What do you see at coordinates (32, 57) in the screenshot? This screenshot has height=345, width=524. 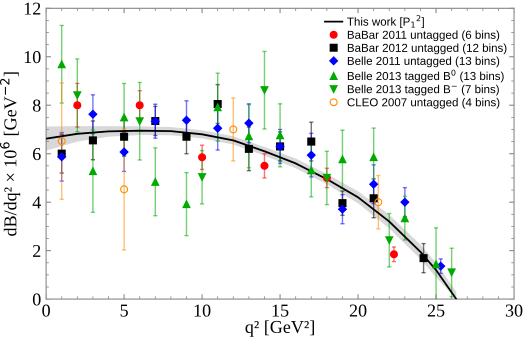 I see `y-tick-label: 10` at bounding box center [32, 57].